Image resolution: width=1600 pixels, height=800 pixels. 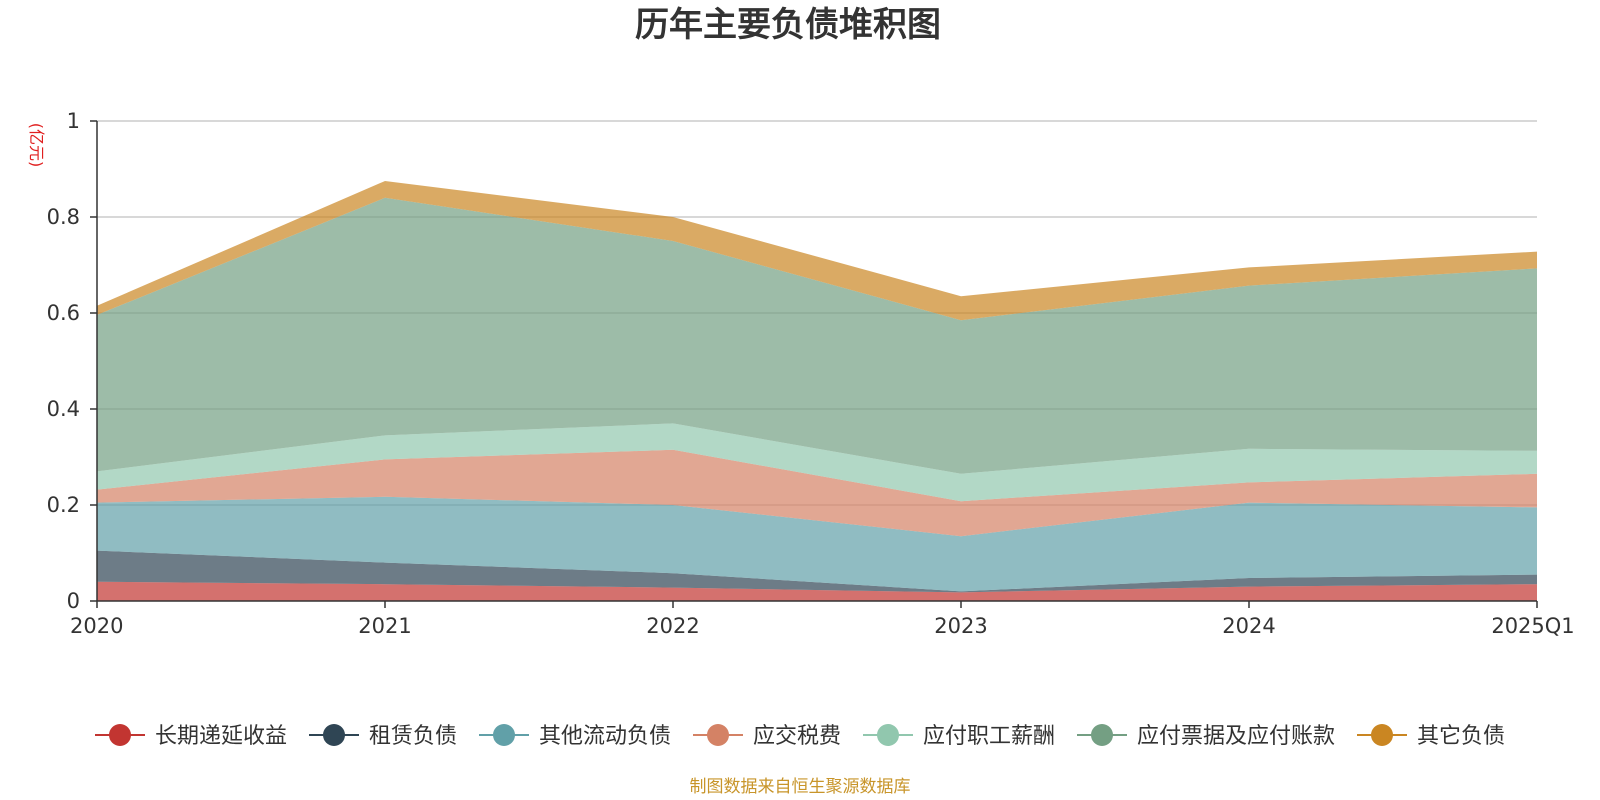 I want to click on legend-label: 应交税费, so click(x=797, y=736).